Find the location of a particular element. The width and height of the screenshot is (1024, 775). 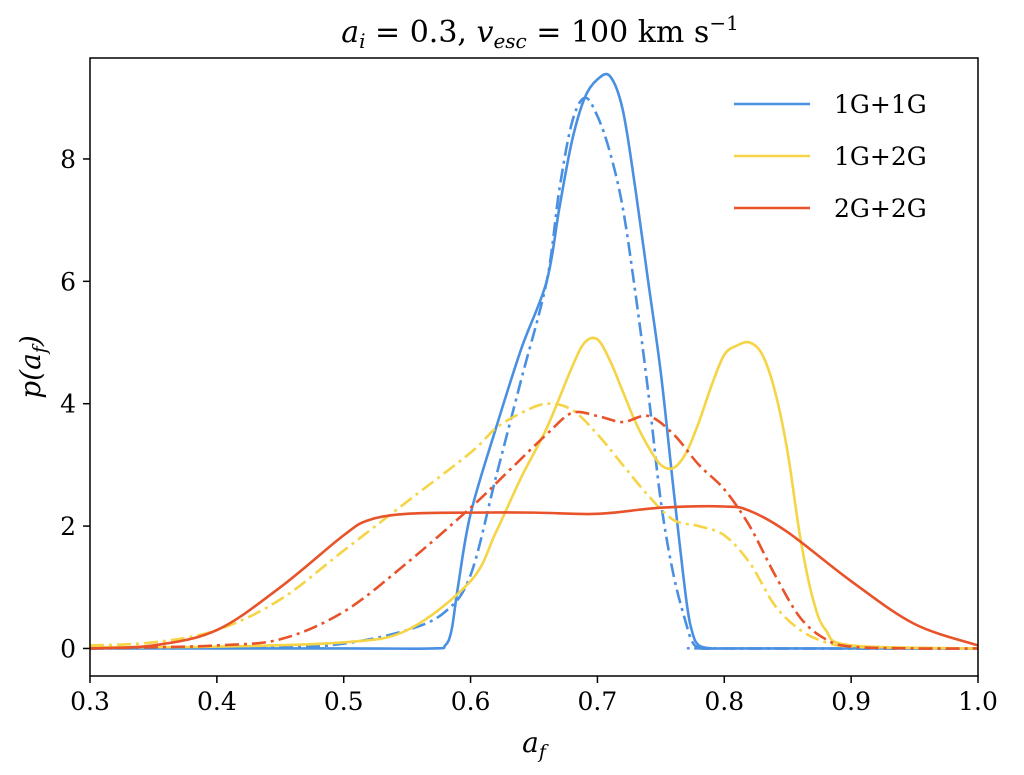

x-tick-label: 0.5 is located at coordinates (344, 701).